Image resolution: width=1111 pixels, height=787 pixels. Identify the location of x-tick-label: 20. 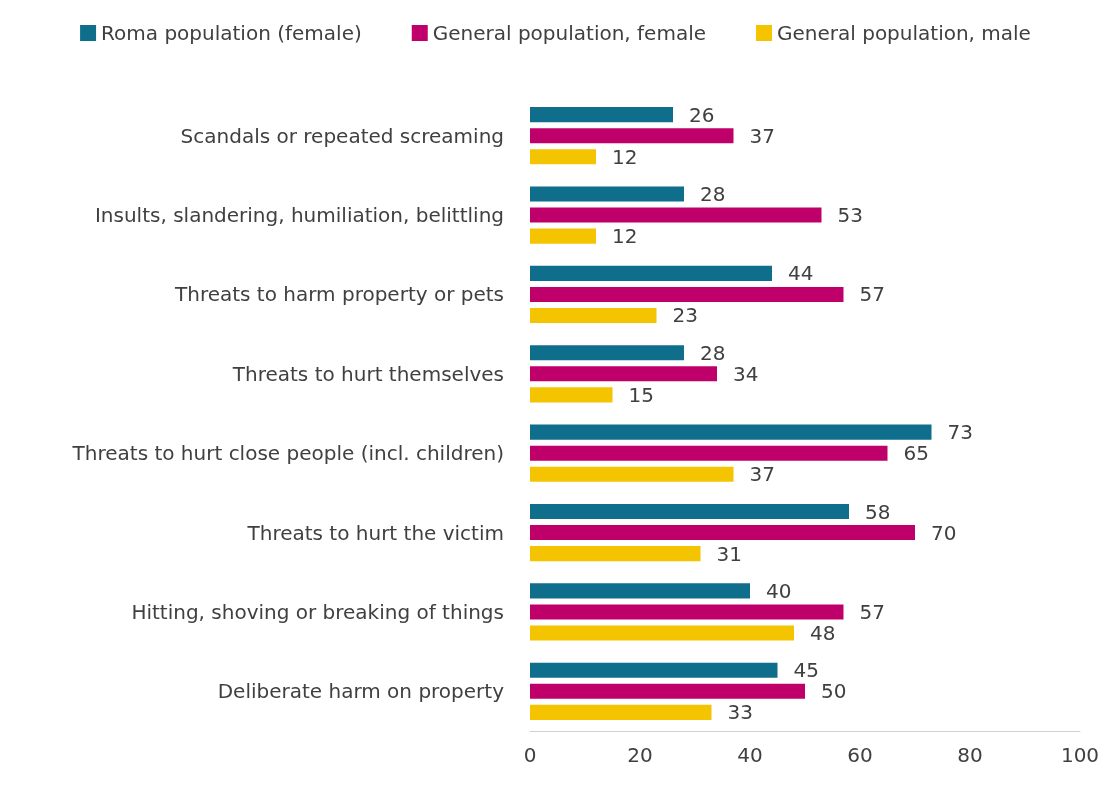
(640, 755).